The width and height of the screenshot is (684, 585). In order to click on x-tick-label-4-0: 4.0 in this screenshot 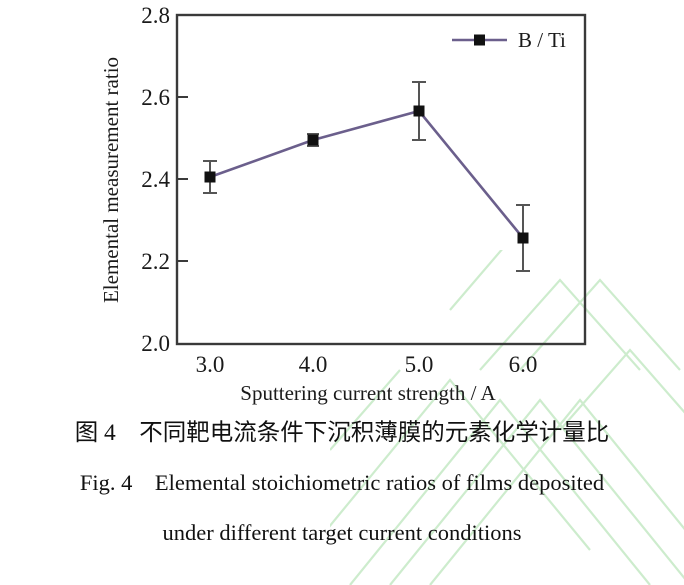, I will do `click(313, 364)`.